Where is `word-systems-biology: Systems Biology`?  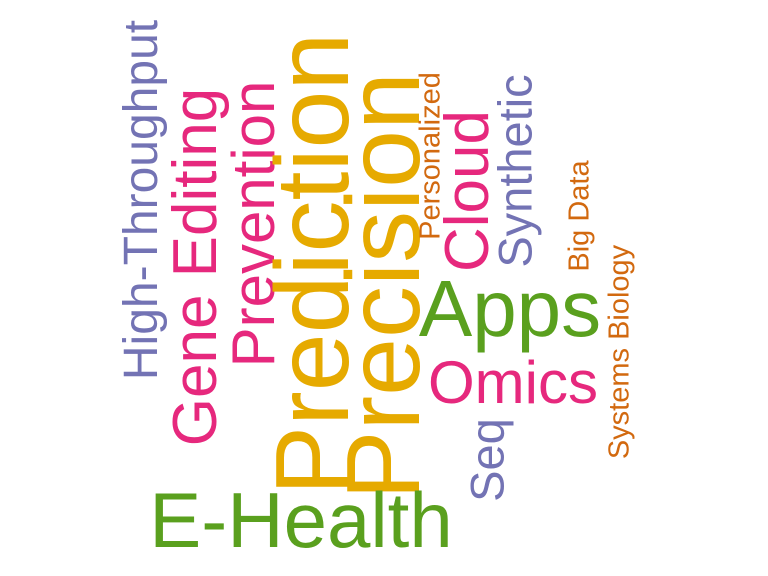 word-systems-biology: Systems Biology is located at coordinates (619, 352).